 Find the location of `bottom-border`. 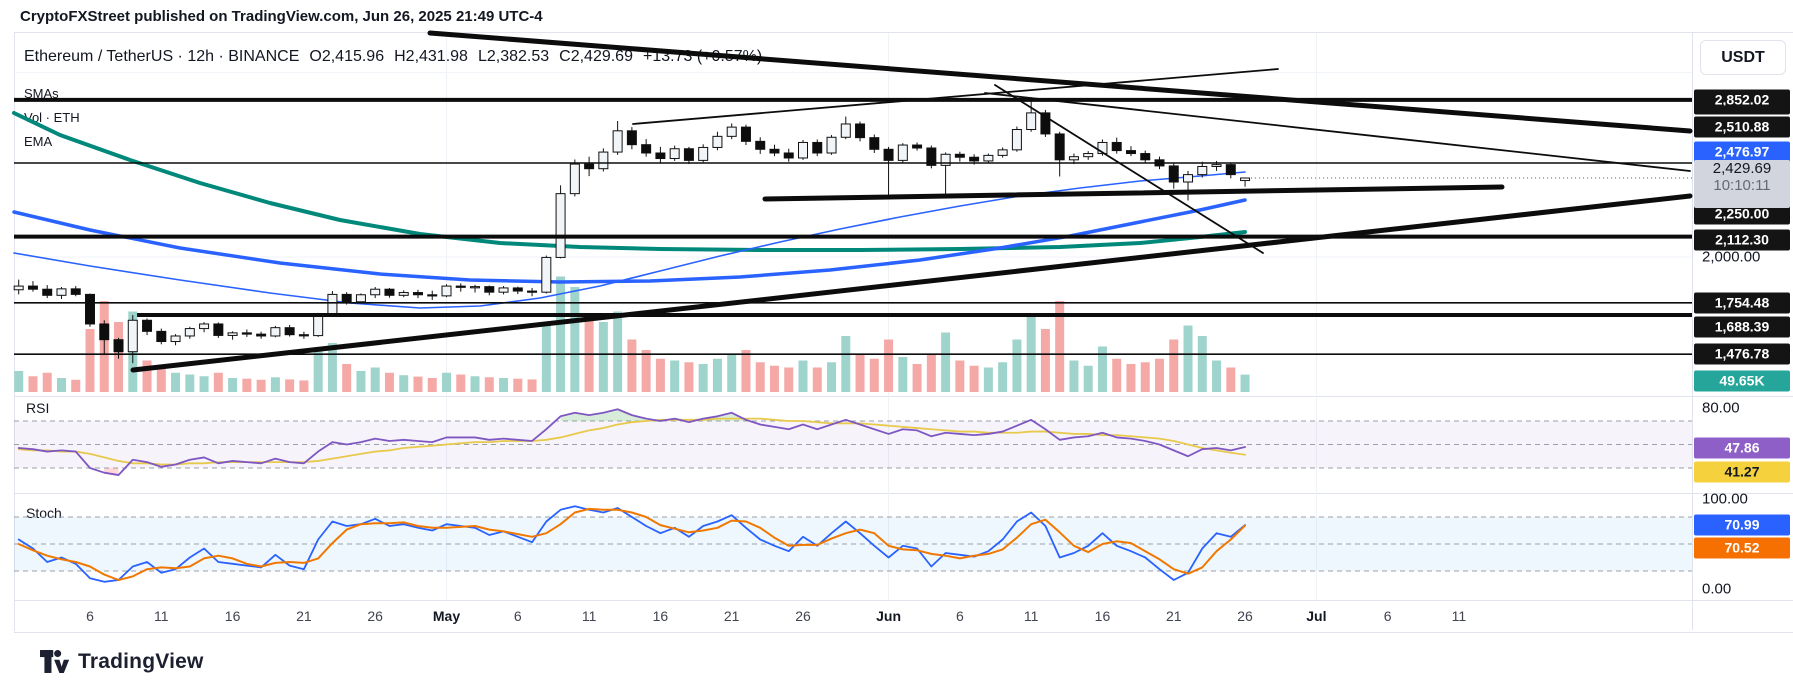

bottom-border is located at coordinates (903, 632).